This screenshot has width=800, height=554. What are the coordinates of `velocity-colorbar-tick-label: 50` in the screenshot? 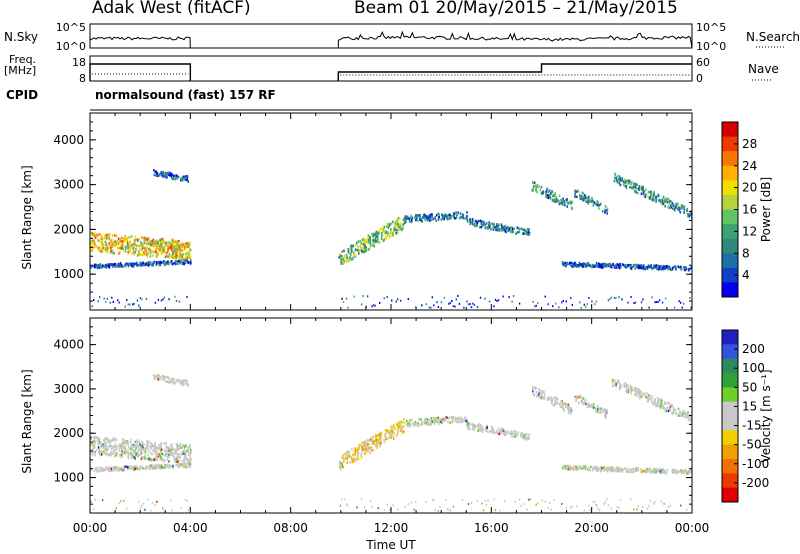 It's located at (749, 387).